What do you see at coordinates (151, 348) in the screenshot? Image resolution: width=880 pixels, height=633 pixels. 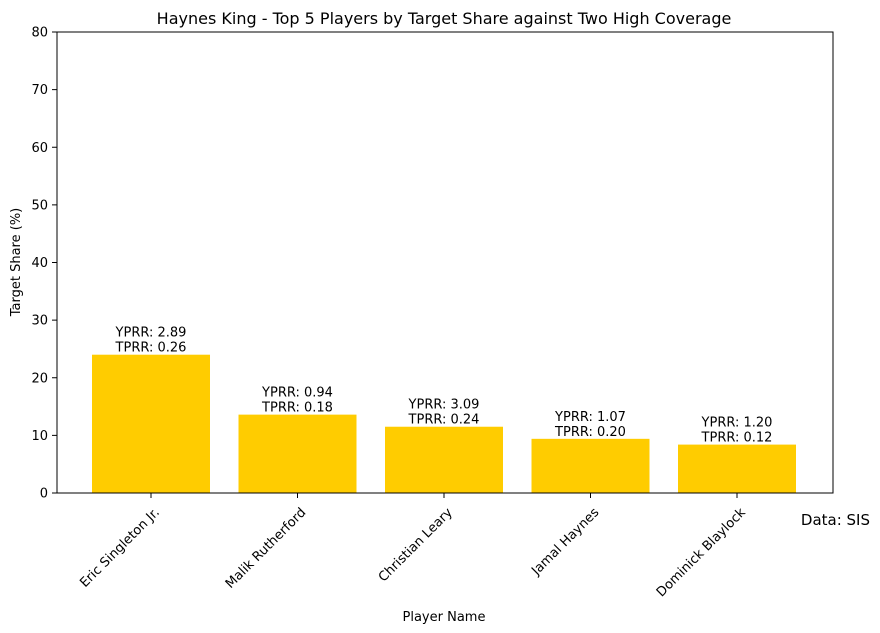 I see `bar-label-tprr: TPRR: 0.26` at bounding box center [151, 348].